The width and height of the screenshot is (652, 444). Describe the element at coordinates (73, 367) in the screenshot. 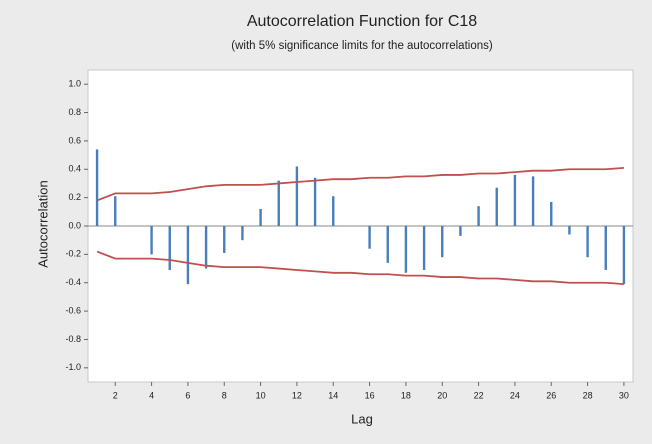

I see `y-tick-label: -1.0` at that location.